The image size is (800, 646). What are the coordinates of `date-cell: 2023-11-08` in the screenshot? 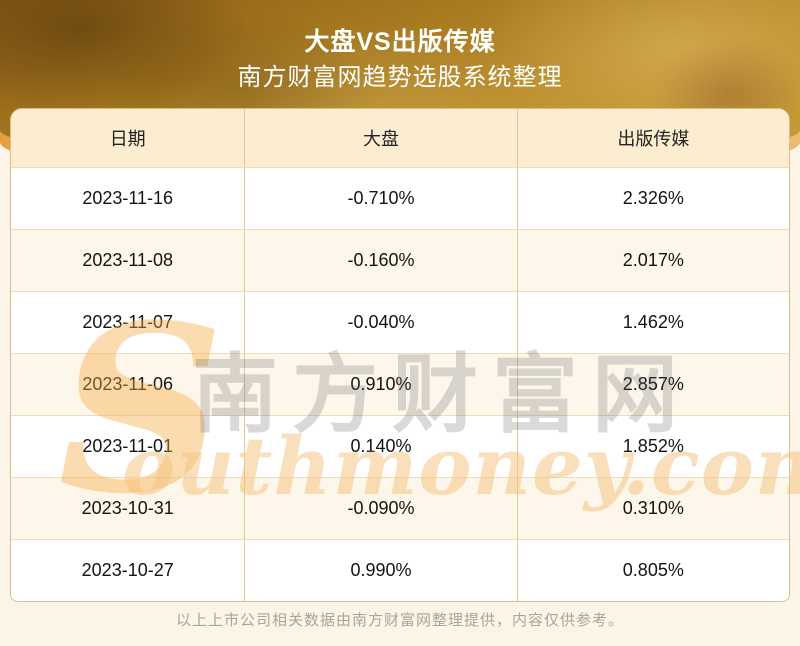 It's located at (128, 260).